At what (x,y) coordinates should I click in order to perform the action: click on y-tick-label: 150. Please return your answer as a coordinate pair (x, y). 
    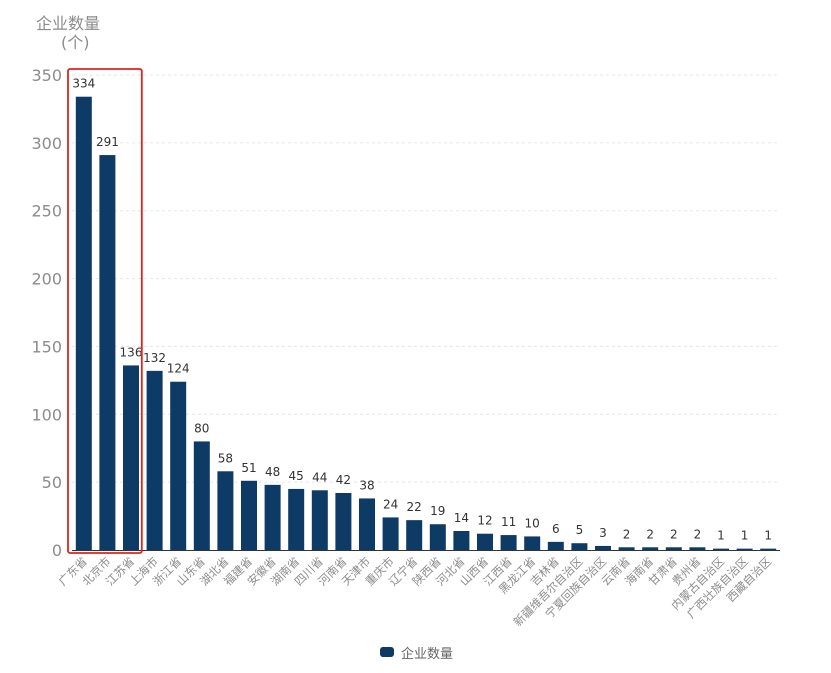
    Looking at the image, I should click on (46, 346).